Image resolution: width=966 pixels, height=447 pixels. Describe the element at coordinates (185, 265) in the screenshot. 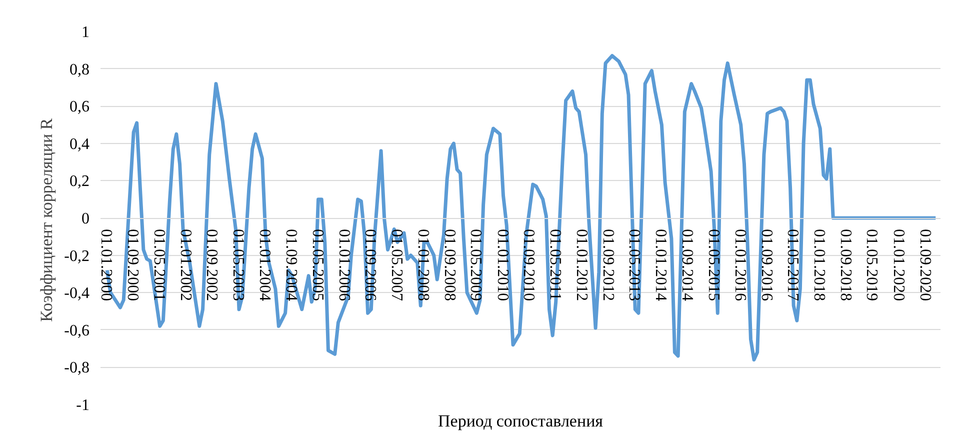

I see `x-tick-label: 01.01.2002` at that location.